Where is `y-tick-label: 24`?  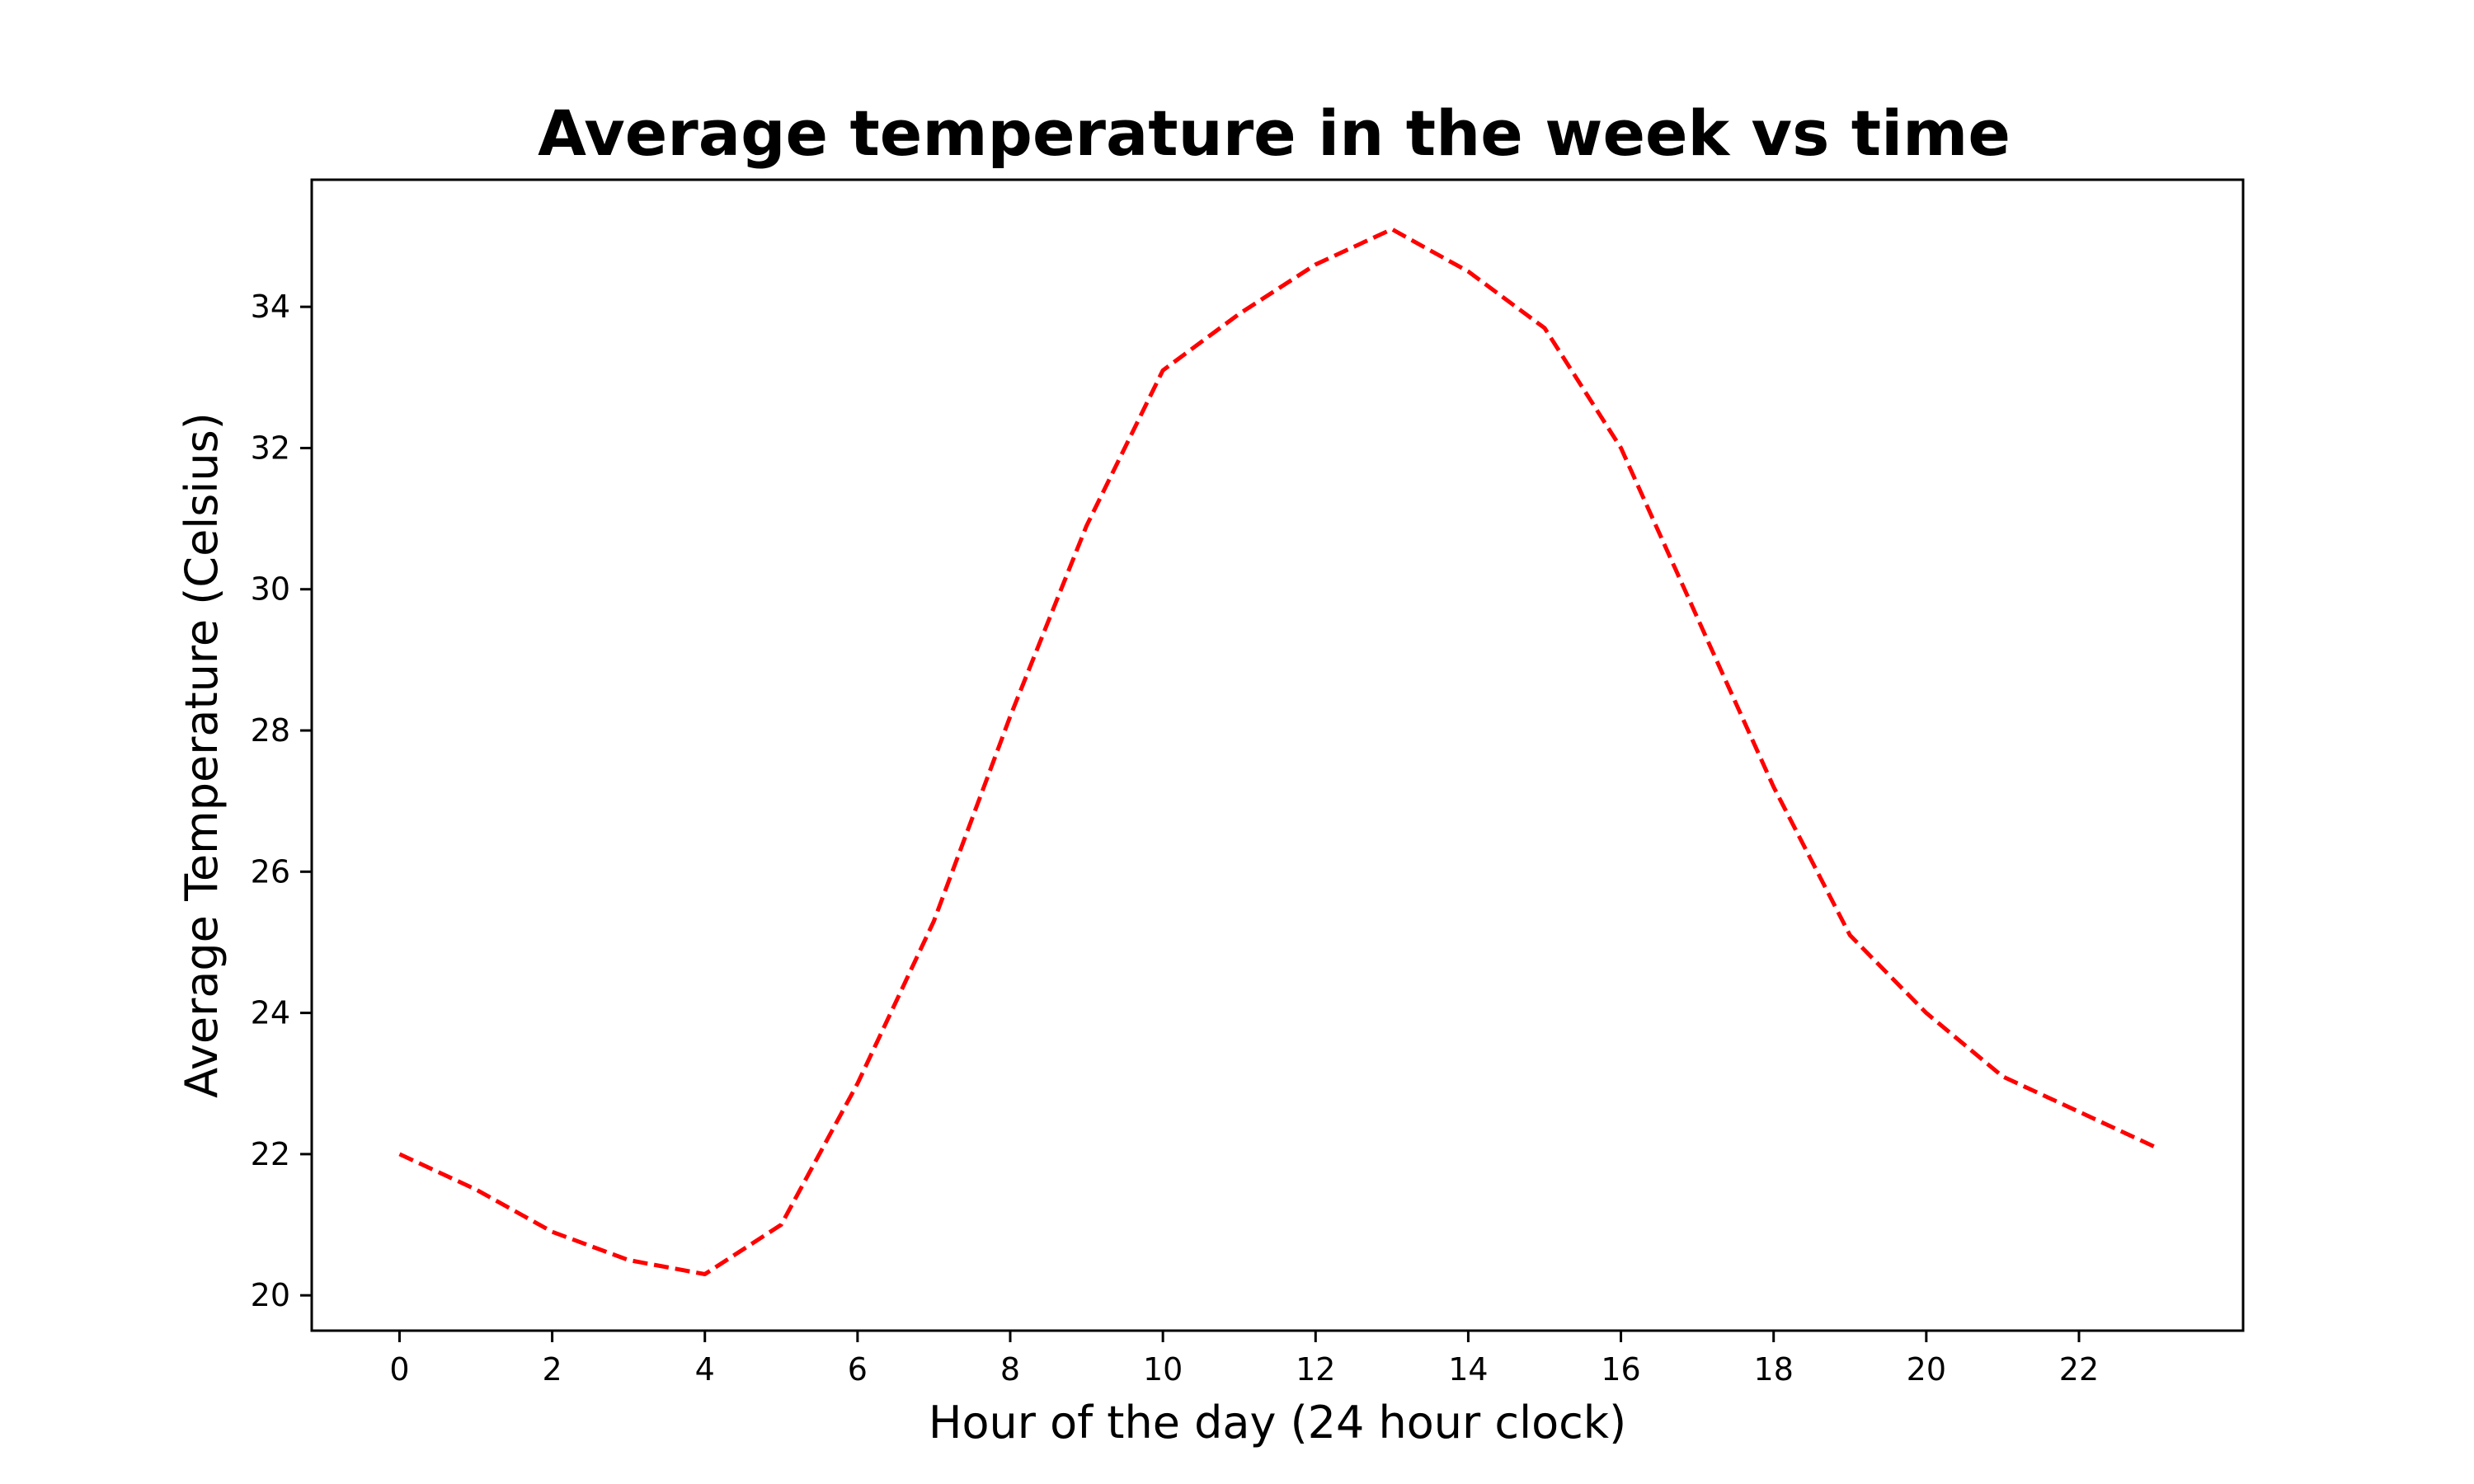
y-tick-label: 24 is located at coordinates (270, 1013).